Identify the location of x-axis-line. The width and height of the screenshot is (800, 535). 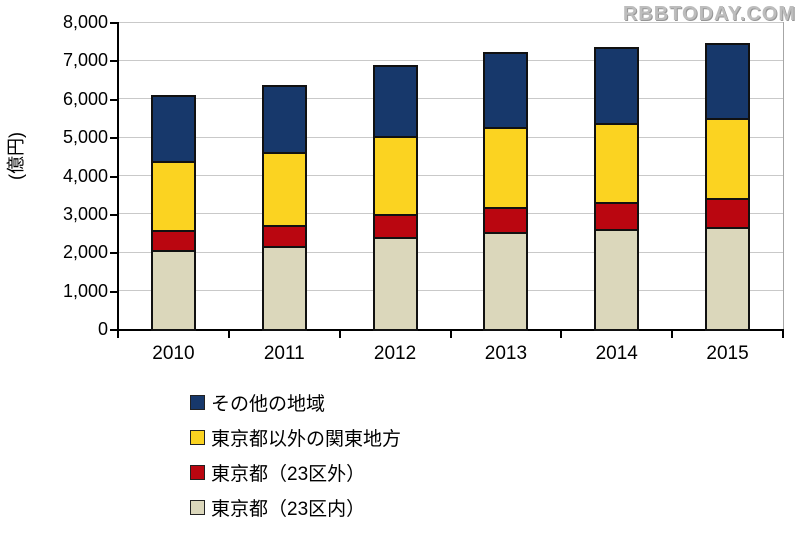
(450, 330).